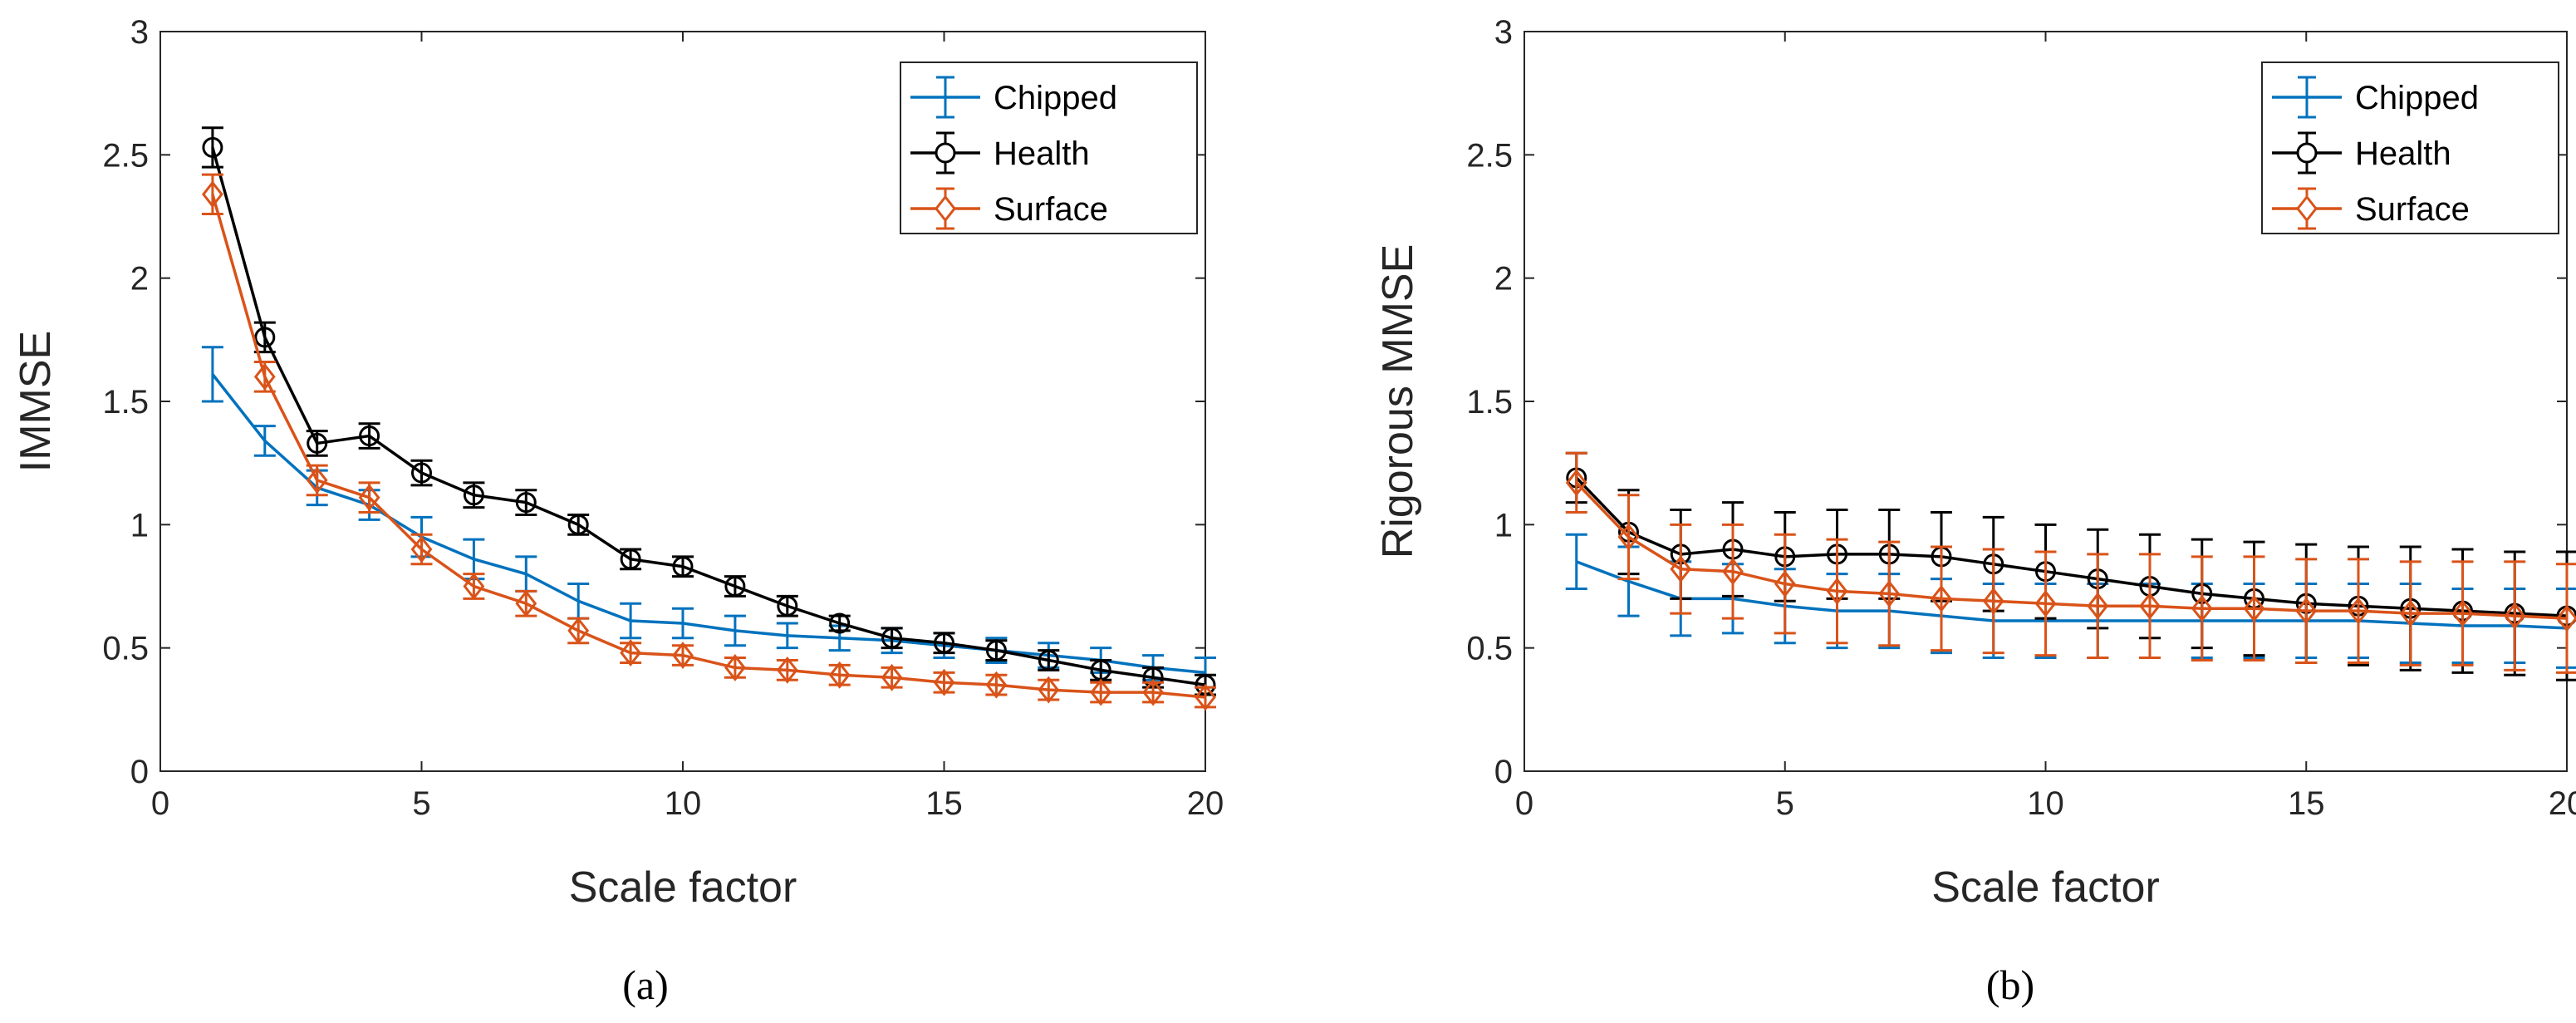  Describe the element at coordinates (1398, 401) in the screenshot. I see `y-axis-label: Rigorous MMSE` at that location.